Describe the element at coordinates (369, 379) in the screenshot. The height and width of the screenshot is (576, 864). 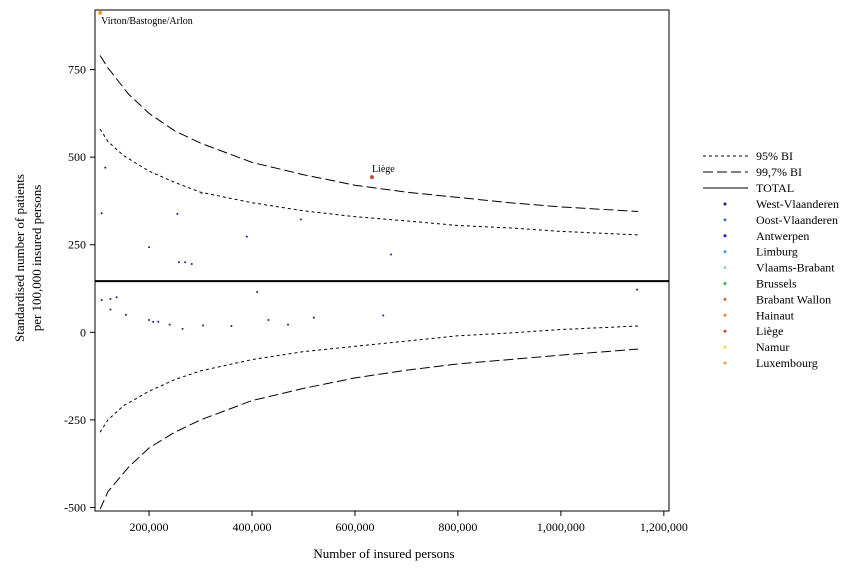
I see `limits-95-lower-line` at that location.